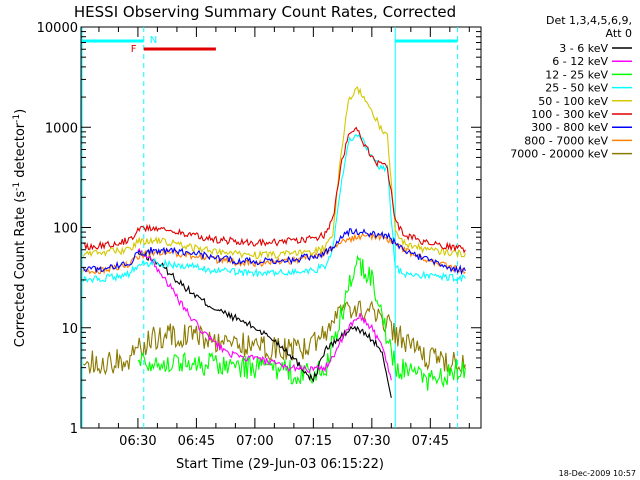 The image size is (640, 480). What do you see at coordinates (65, 229) in the screenshot?
I see `y-tick-label: 100` at bounding box center [65, 229].